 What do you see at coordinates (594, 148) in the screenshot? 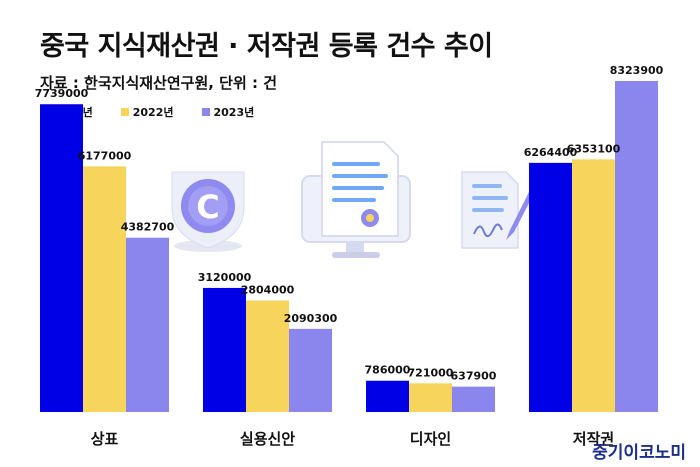
I see `value-label-3-1: 6353100` at bounding box center [594, 148].